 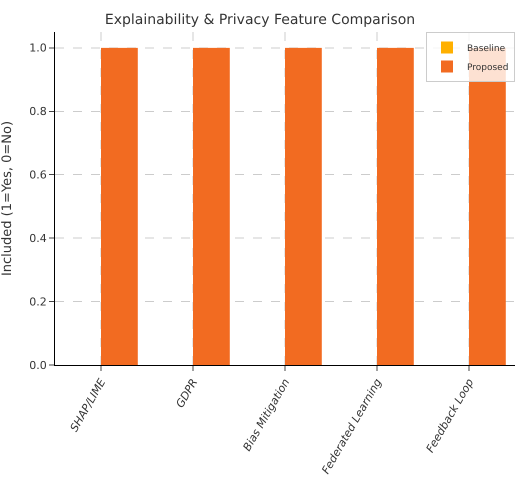 I want to click on y-axis-title: Included (1=Yes, 0=No), so click(x=7, y=198).